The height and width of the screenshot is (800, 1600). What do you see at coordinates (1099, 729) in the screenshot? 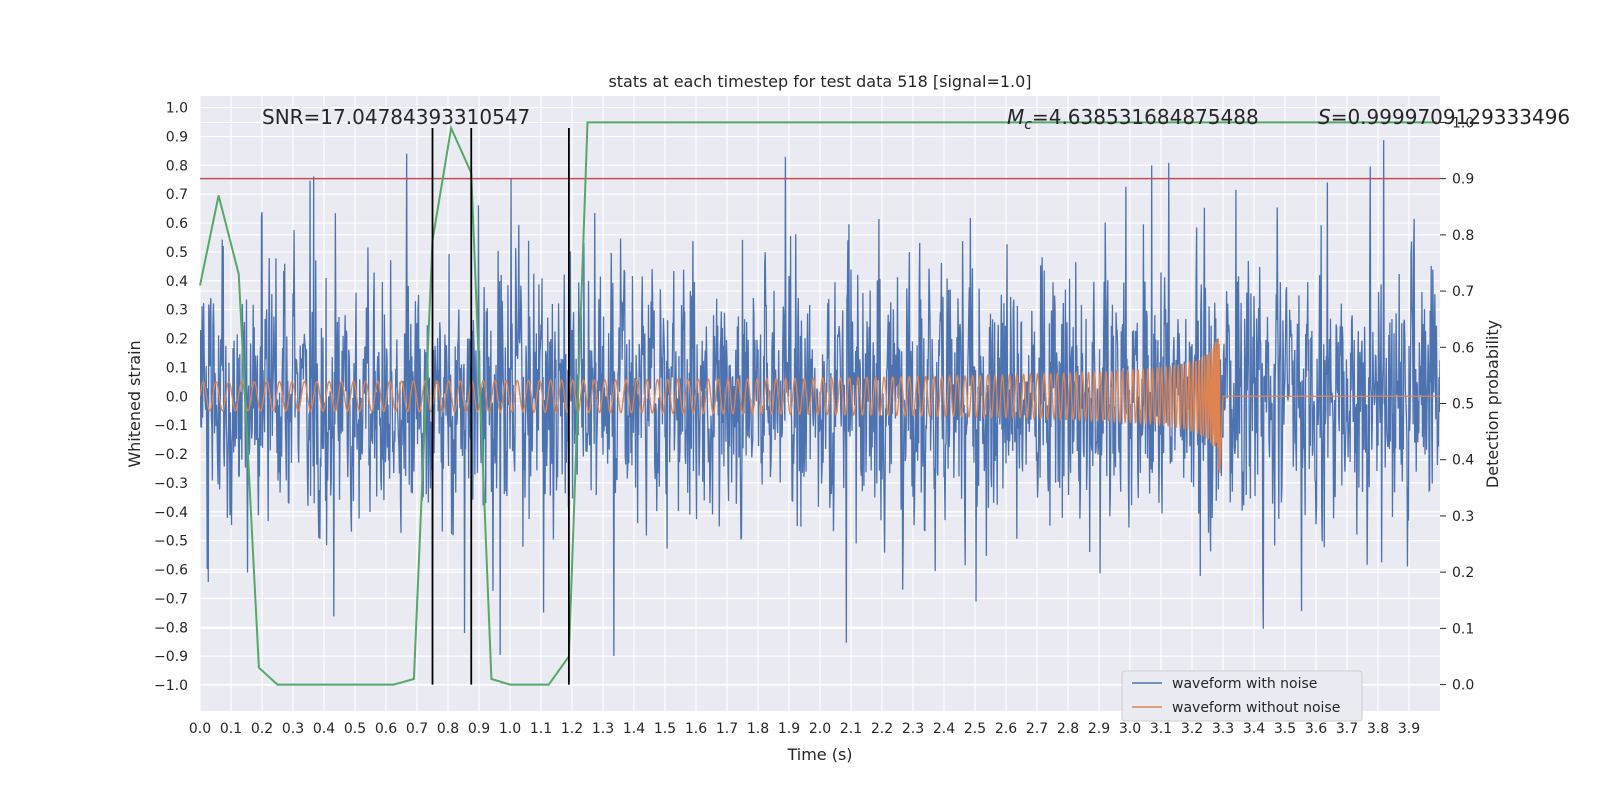
I see `x-tick-label: 2.9` at bounding box center [1099, 729].